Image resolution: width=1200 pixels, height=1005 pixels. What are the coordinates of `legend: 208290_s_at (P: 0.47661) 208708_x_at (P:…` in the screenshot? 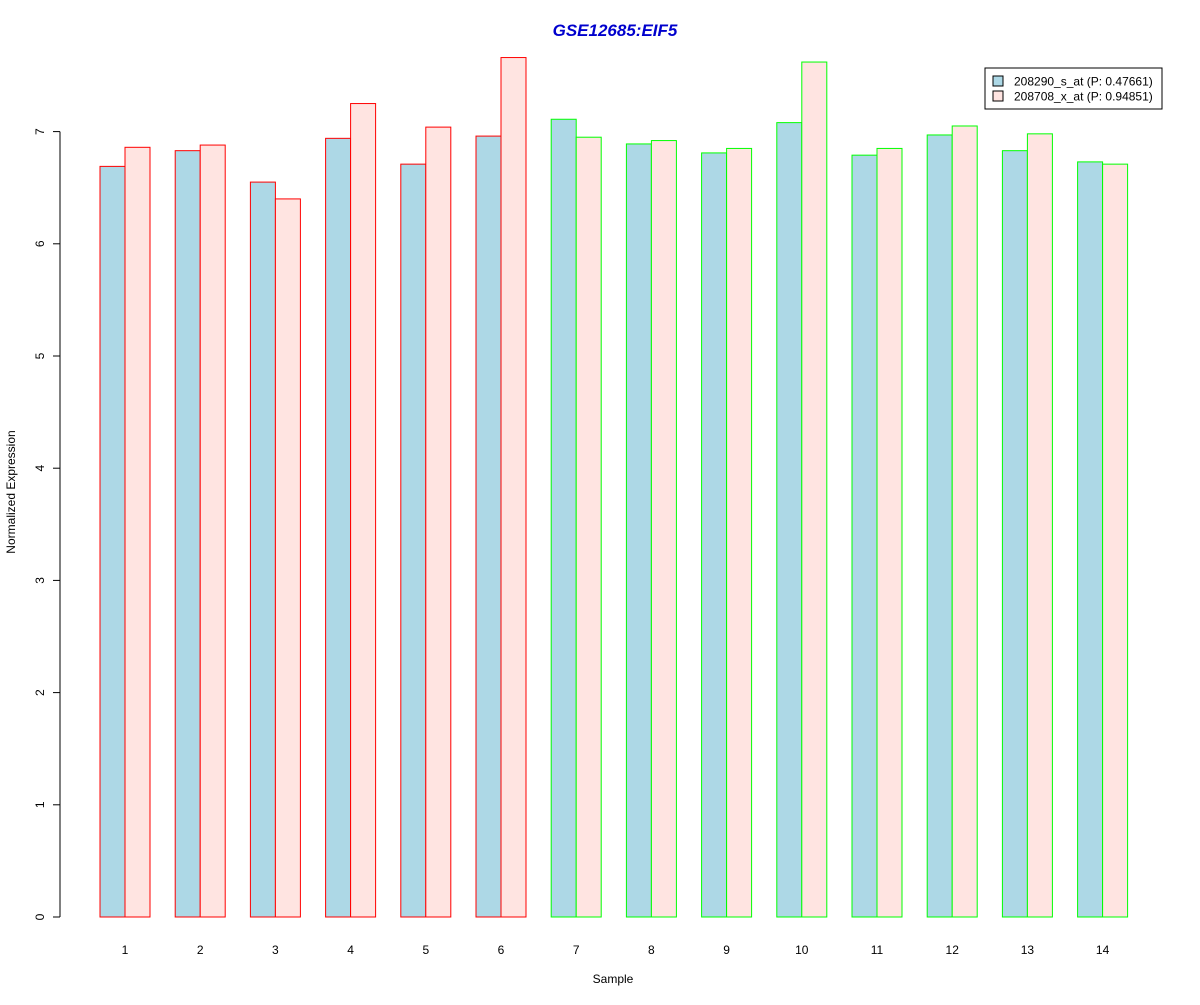 It's located at (1073, 88).